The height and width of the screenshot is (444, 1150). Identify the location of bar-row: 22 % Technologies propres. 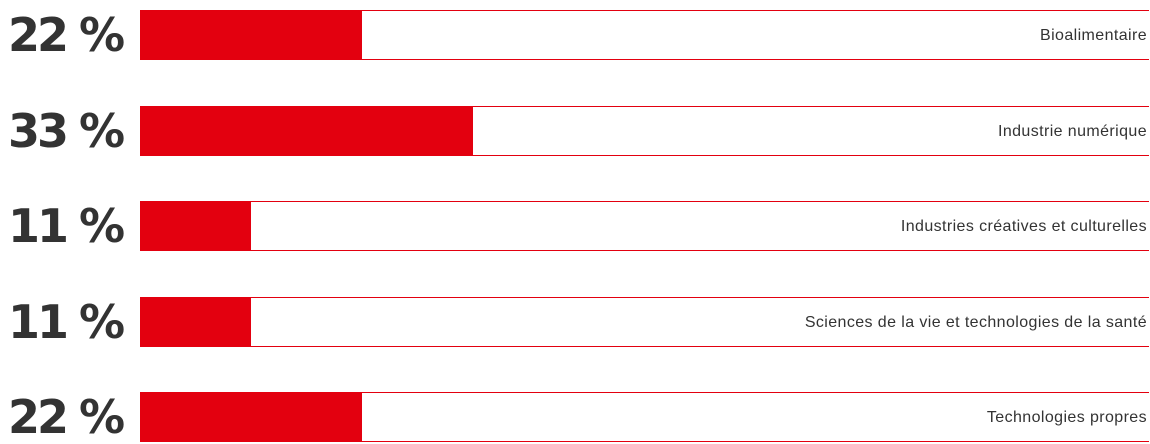
(575, 417).